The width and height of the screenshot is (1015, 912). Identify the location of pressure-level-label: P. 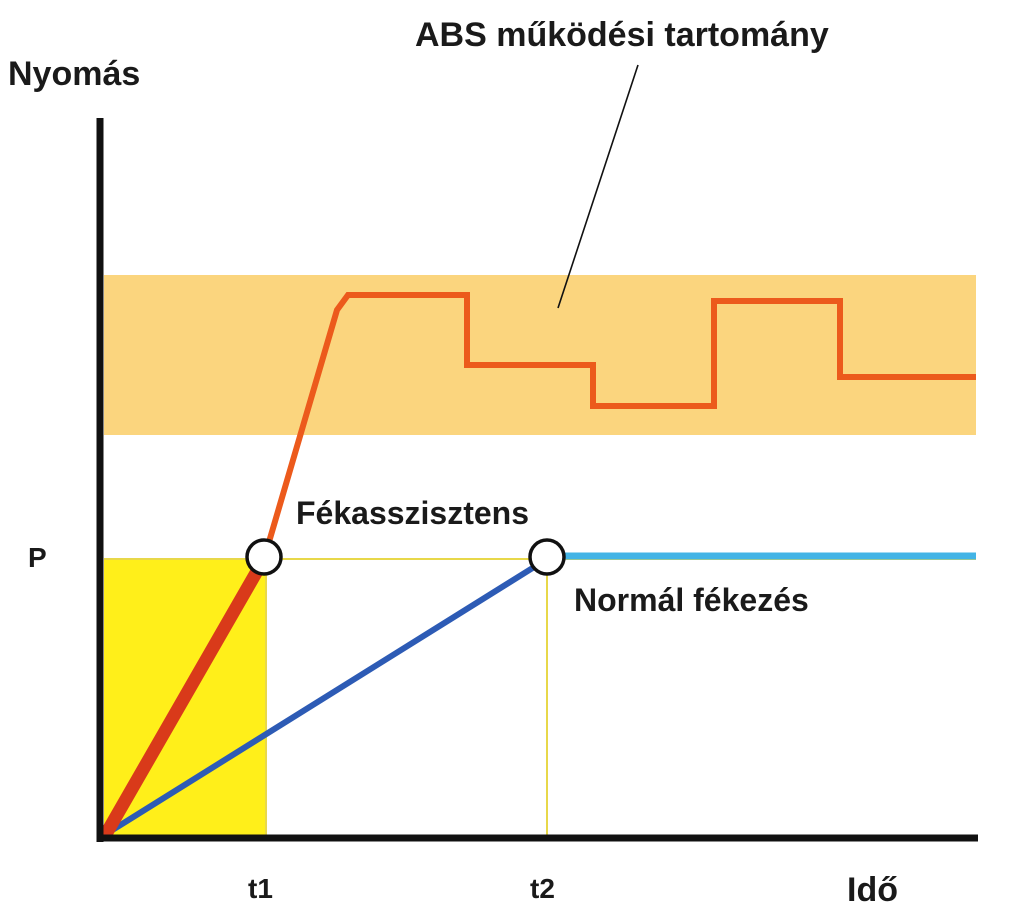
(37, 557).